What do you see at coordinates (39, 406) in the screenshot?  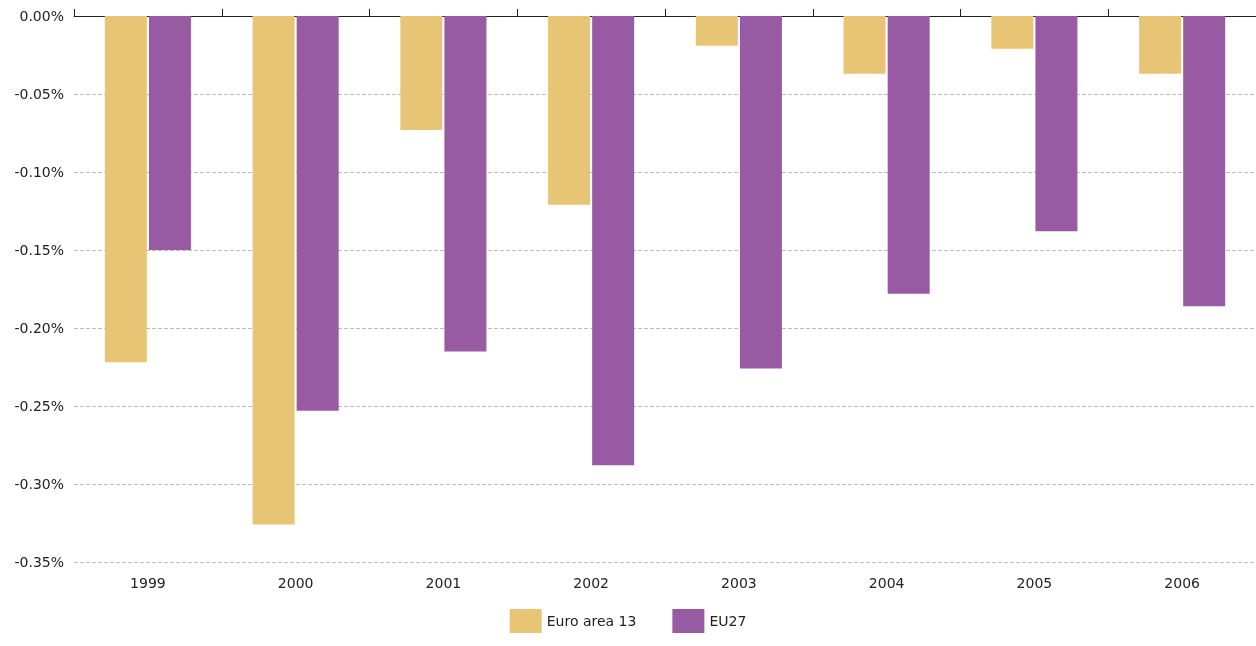 I see `y-tick-label: -0.25%` at bounding box center [39, 406].